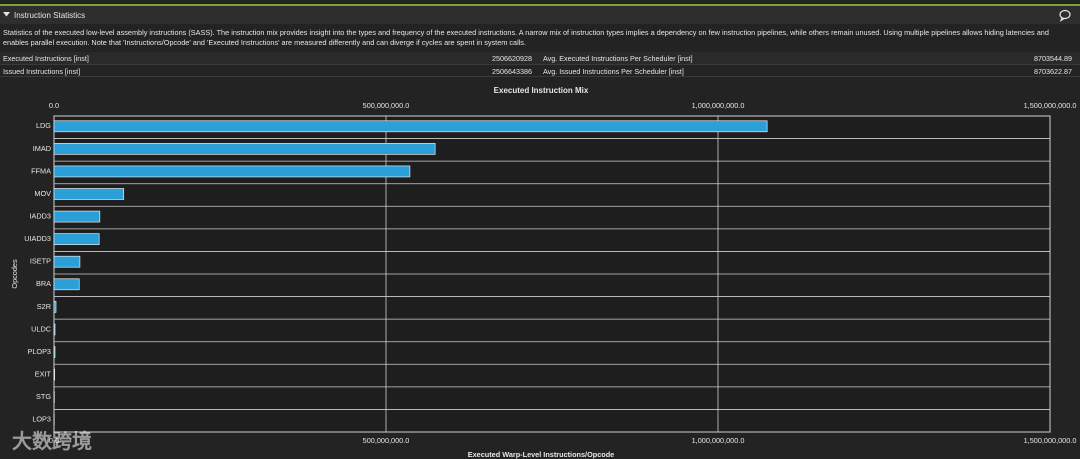 This screenshot has width=1080, height=459. What do you see at coordinates (540, 5) in the screenshot?
I see `accent-line` at bounding box center [540, 5].